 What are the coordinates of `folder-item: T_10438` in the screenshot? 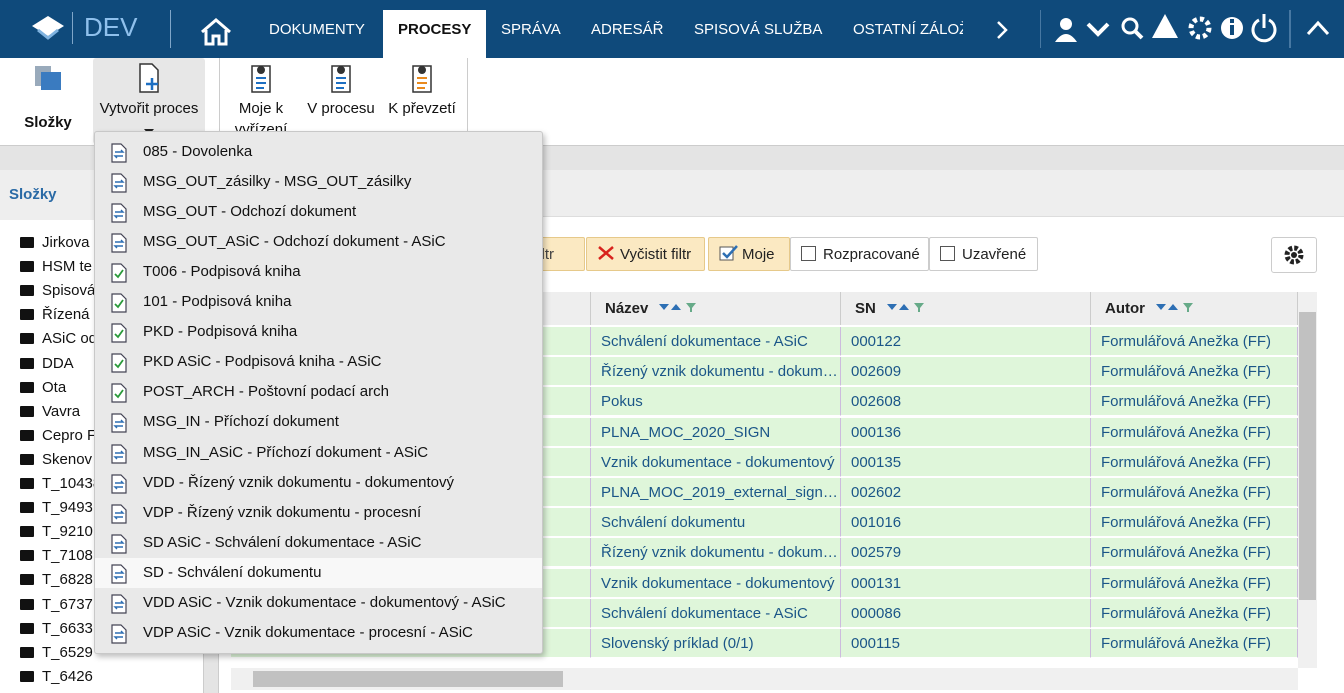 It's located at (60, 484).